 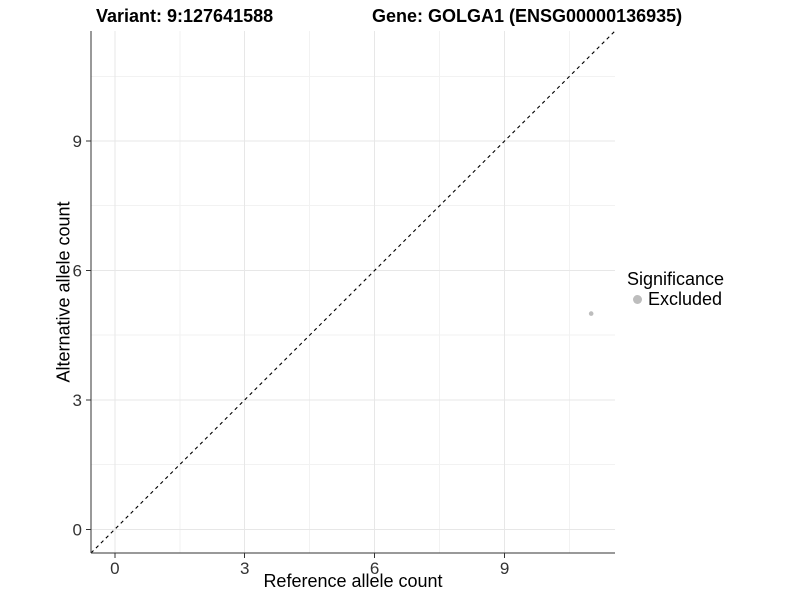 I want to click on x-tick-label: 3, so click(x=244, y=568).